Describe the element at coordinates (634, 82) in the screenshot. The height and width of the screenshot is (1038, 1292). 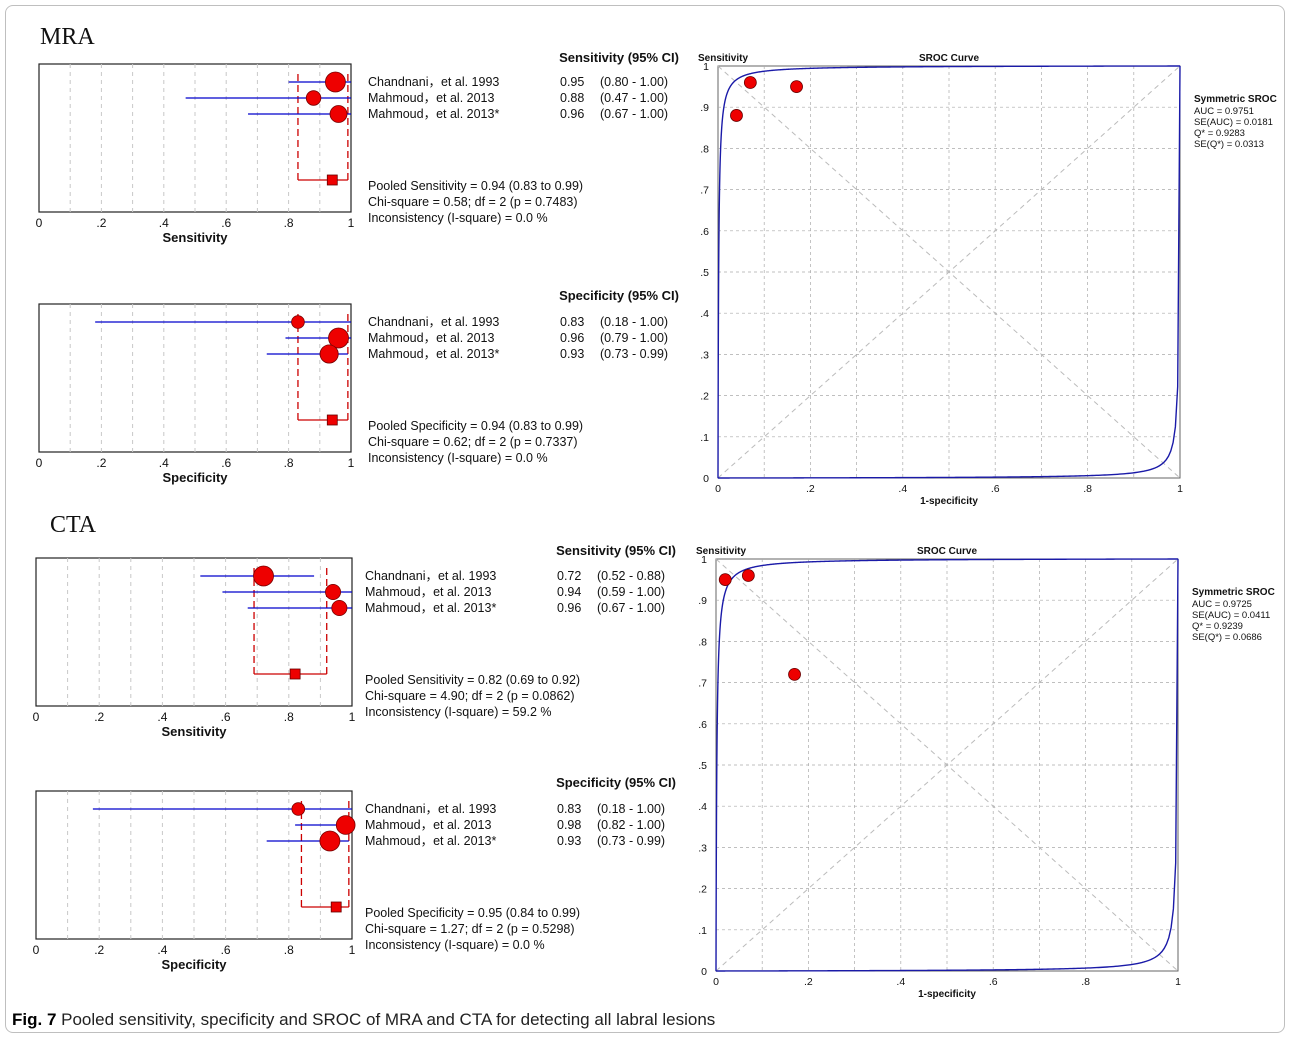
I see `study-ci-value: (0.80 - 1.00)` at that location.